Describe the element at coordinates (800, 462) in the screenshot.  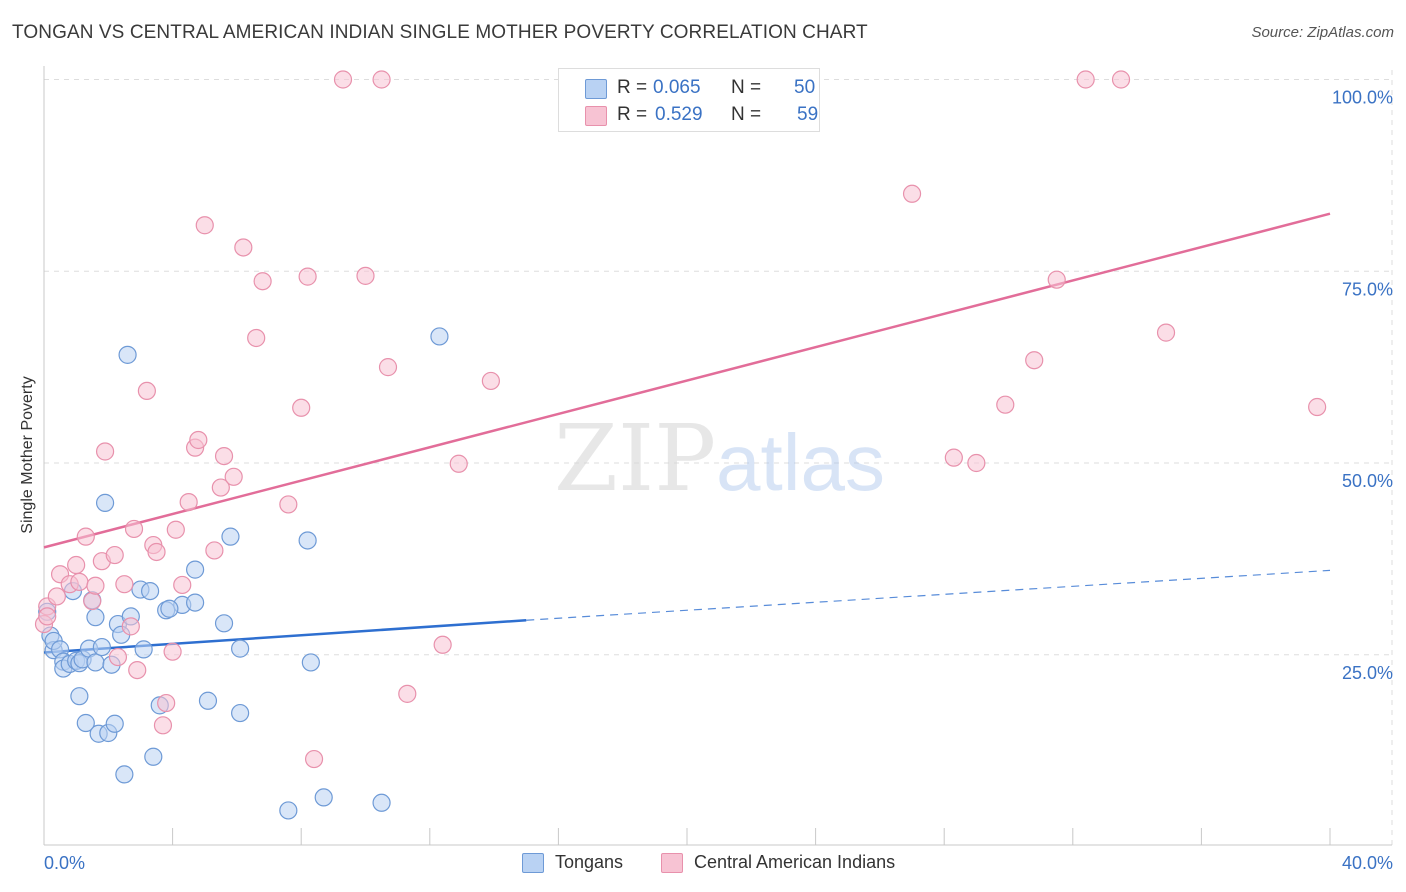
I see `watermark-atlas: atlas` at that location.